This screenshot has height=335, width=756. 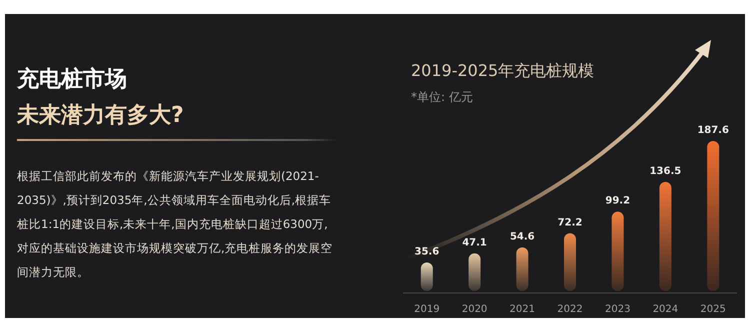 What do you see at coordinates (427, 309) in the screenshot?
I see `x-tick-label: 2019` at bounding box center [427, 309].